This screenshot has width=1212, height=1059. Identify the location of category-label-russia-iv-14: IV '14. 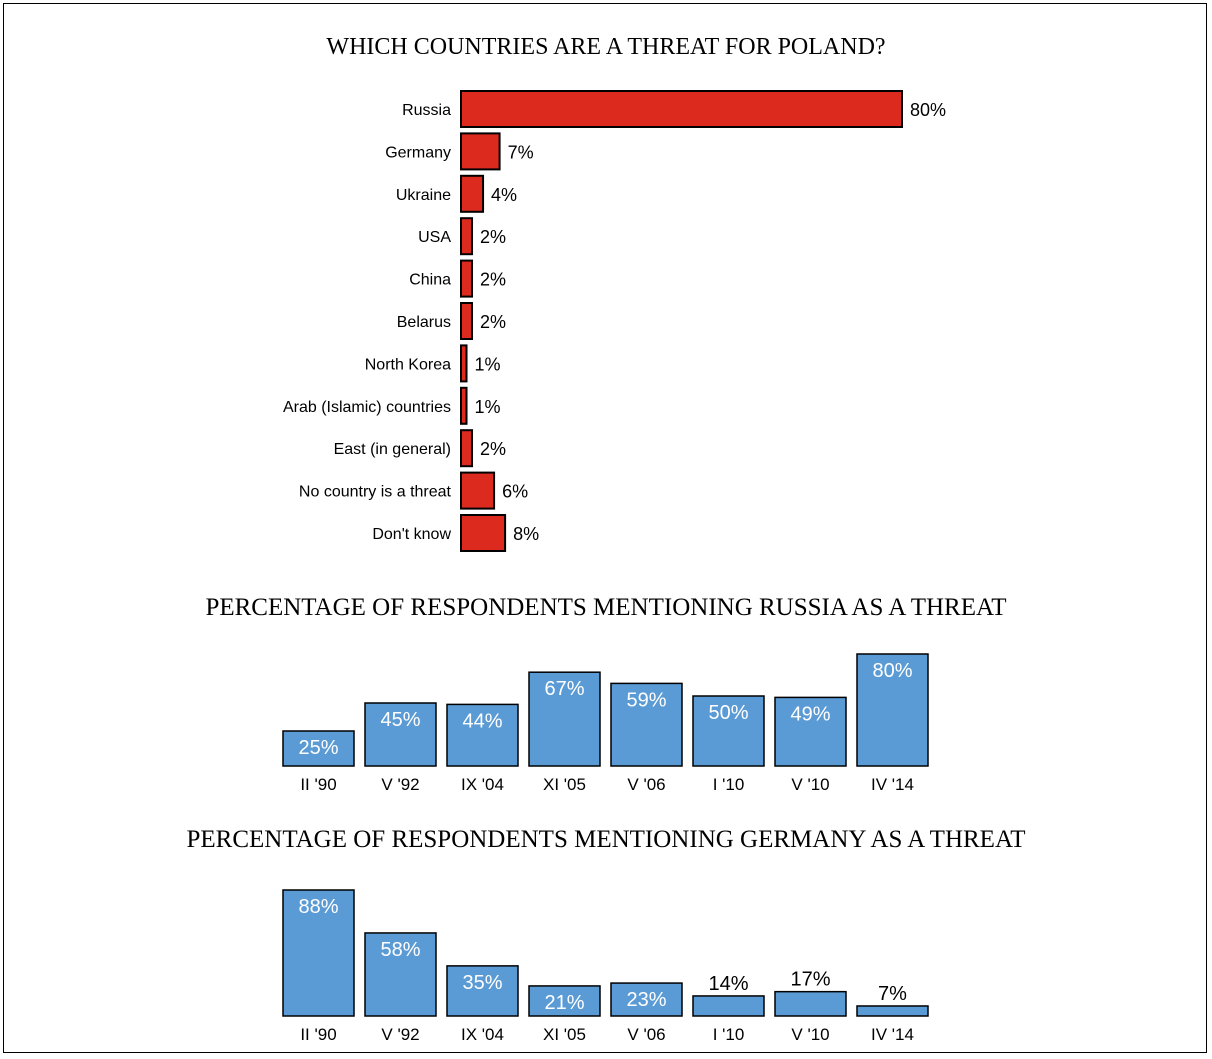
(892, 784).